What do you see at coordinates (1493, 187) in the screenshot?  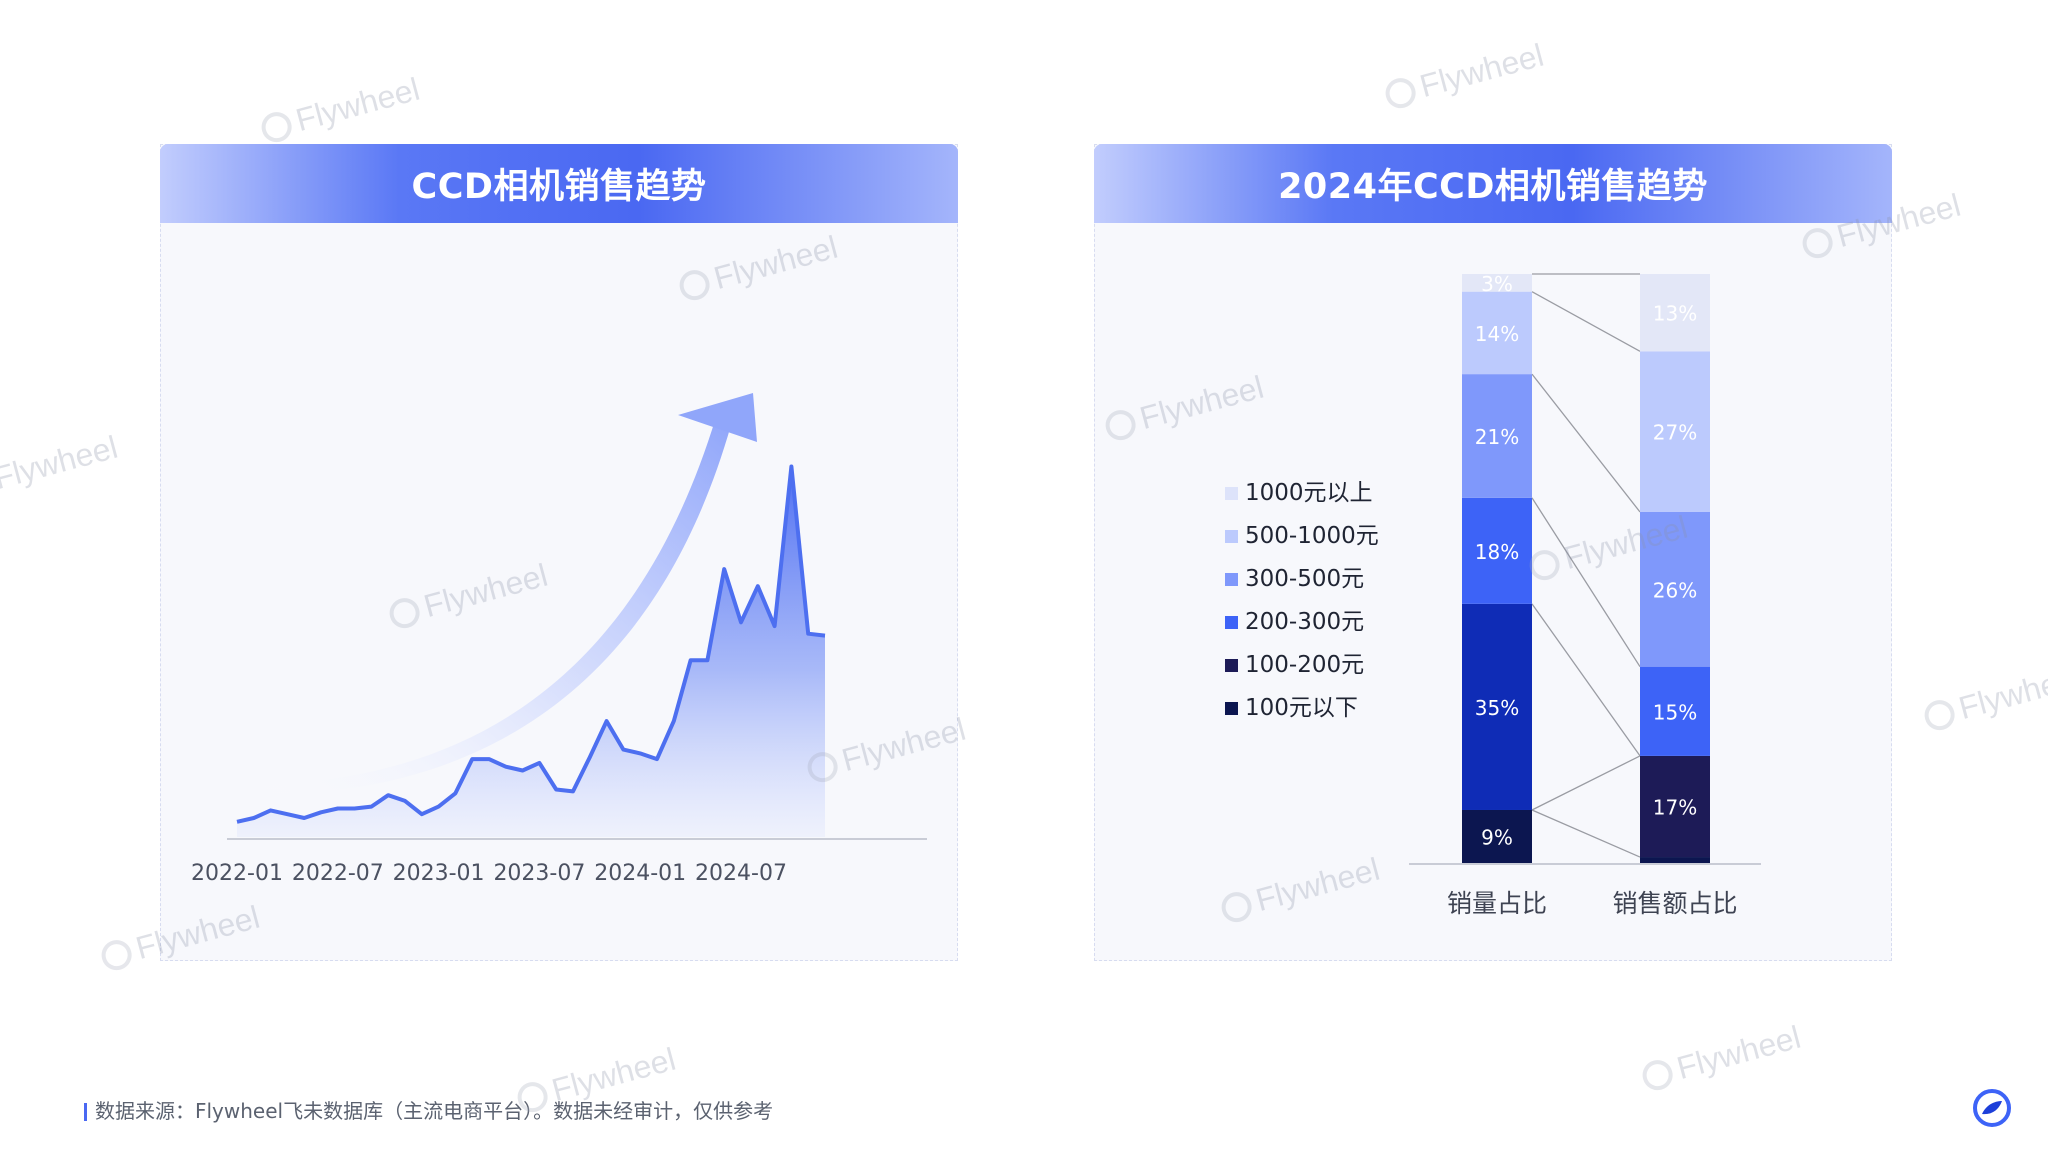 I see `stacked-chart-title: 2024年CCD相机销售趋势` at bounding box center [1493, 187].